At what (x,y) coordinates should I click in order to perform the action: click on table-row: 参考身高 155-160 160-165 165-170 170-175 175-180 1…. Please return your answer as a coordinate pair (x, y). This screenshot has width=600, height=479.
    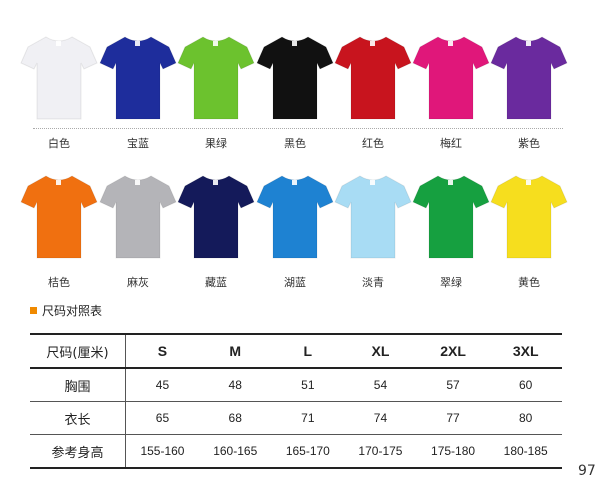
    Looking at the image, I should click on (296, 451).